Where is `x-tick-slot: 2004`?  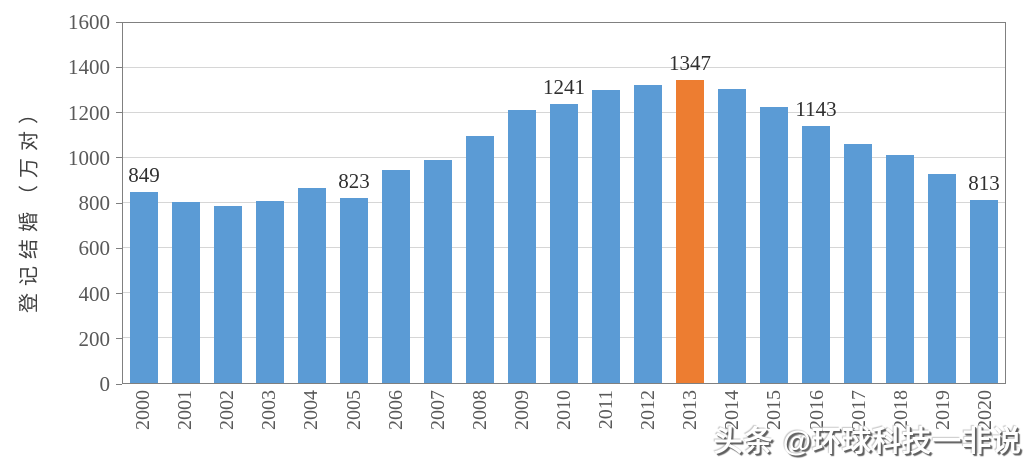 x-tick-slot: 2004 is located at coordinates (311, 423).